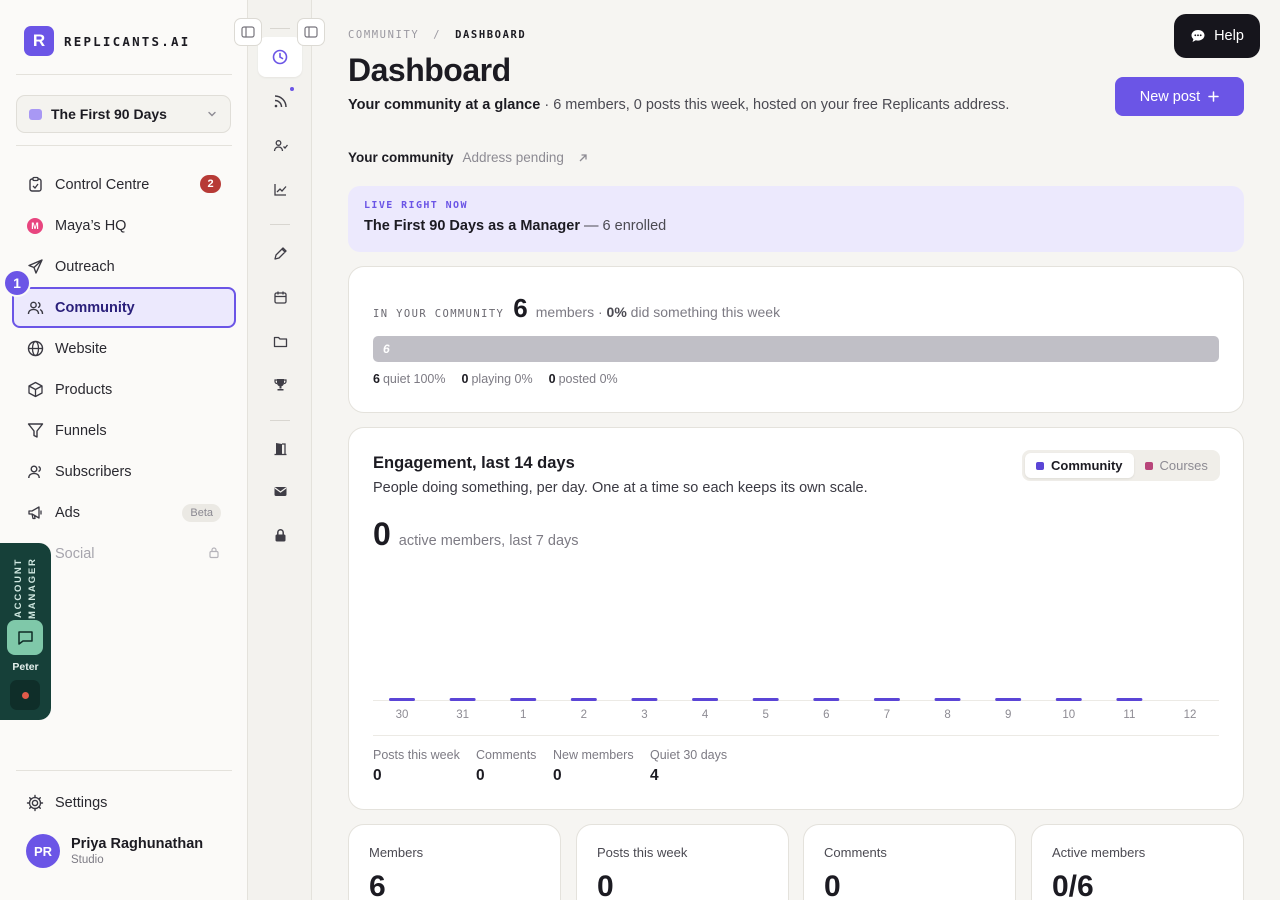  Describe the element at coordinates (765, 715) in the screenshot. I see `x-tick-label: 5` at that location.